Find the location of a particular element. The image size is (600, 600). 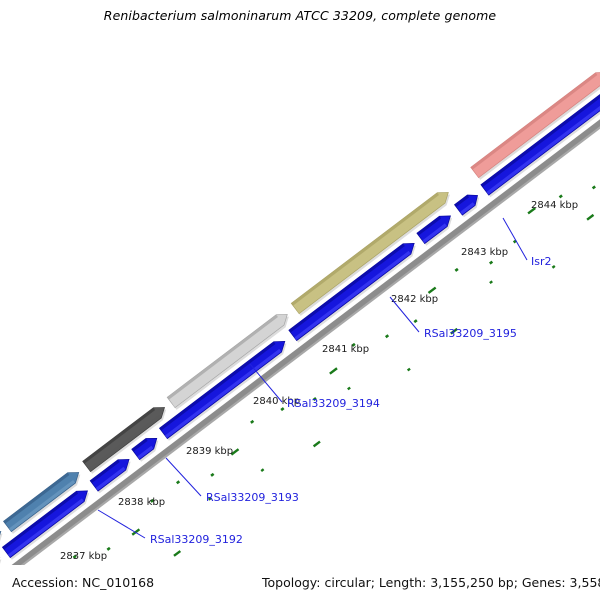

gene-label-text: RSal33209_3193 is located at coordinates (252, 497).